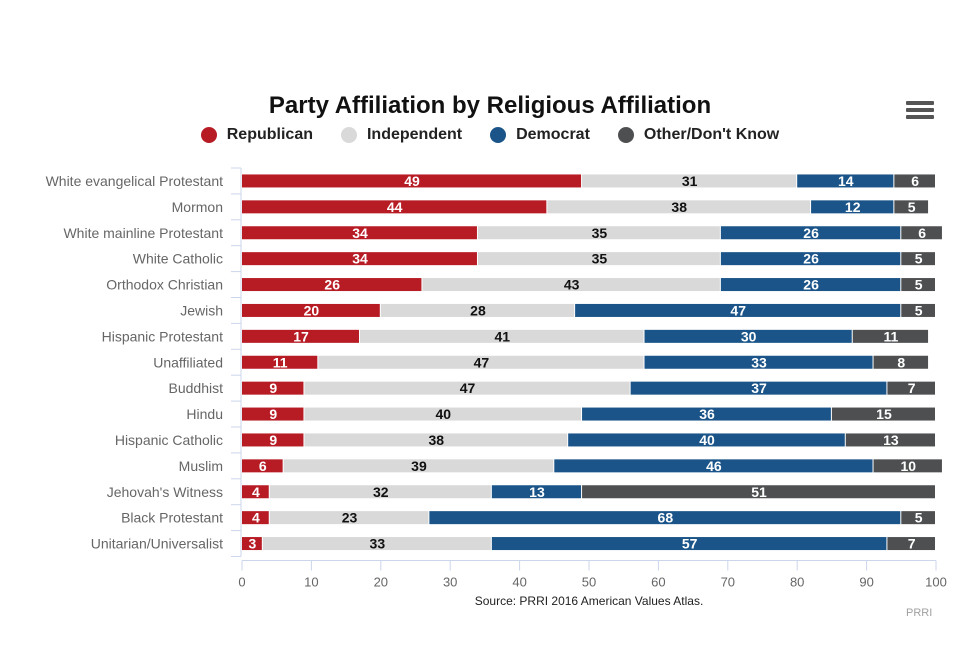 Image resolution: width=980 pixels, height=655 pixels. I want to click on data-label: 17, so click(301, 336).